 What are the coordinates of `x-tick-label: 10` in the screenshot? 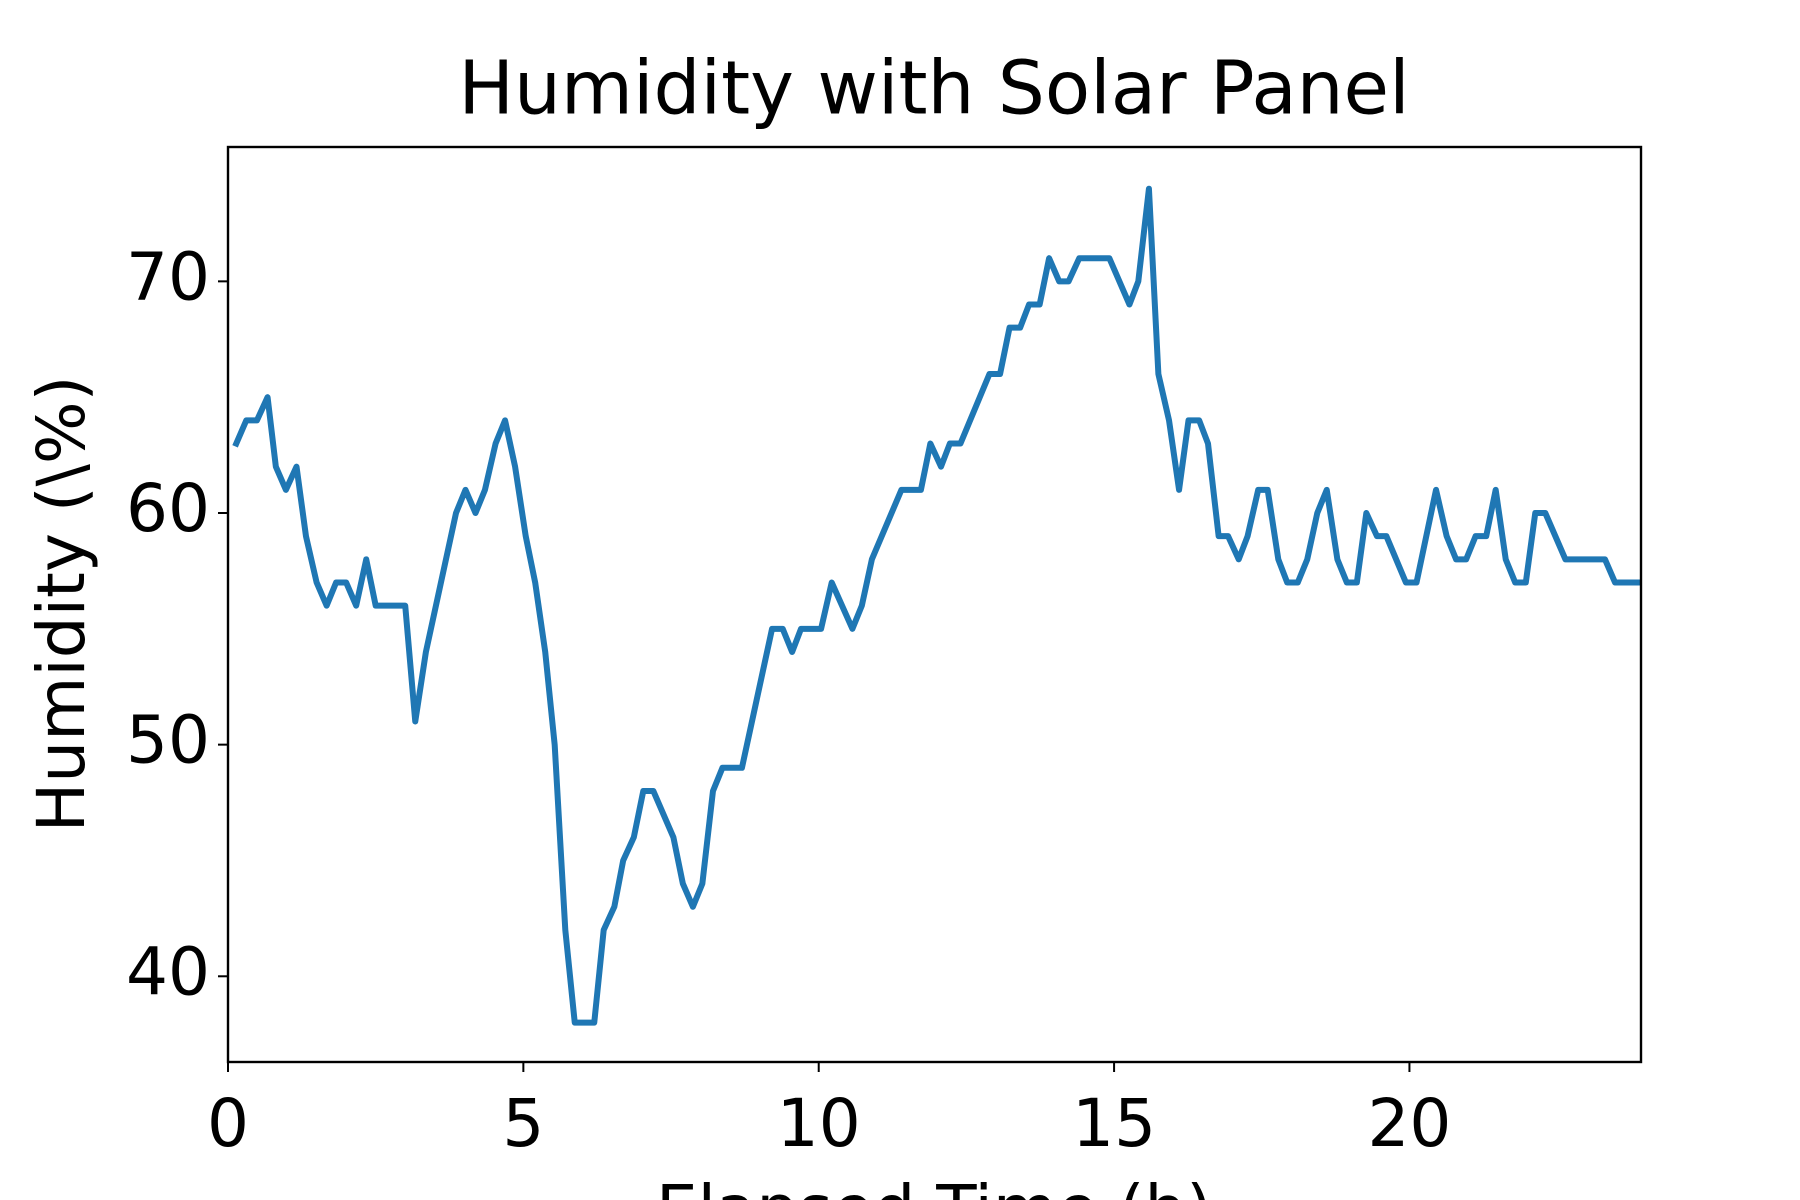 It's located at (819, 1123).